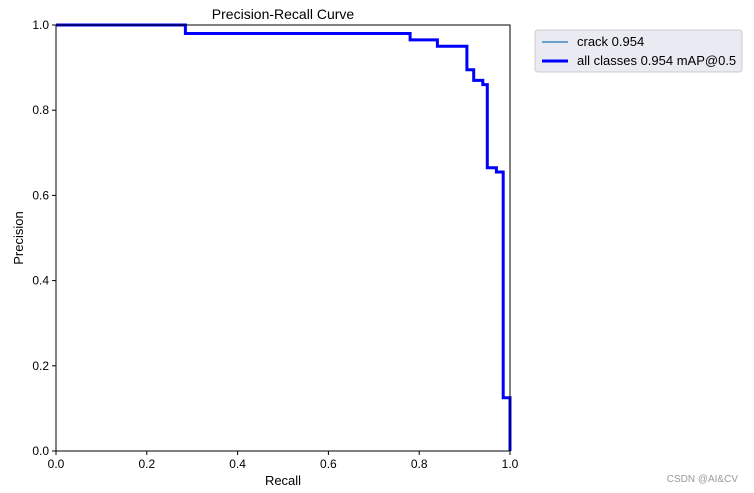 The image size is (754, 493). Describe the element at coordinates (56, 464) in the screenshot. I see `x-tick-label: 0.0` at that location.